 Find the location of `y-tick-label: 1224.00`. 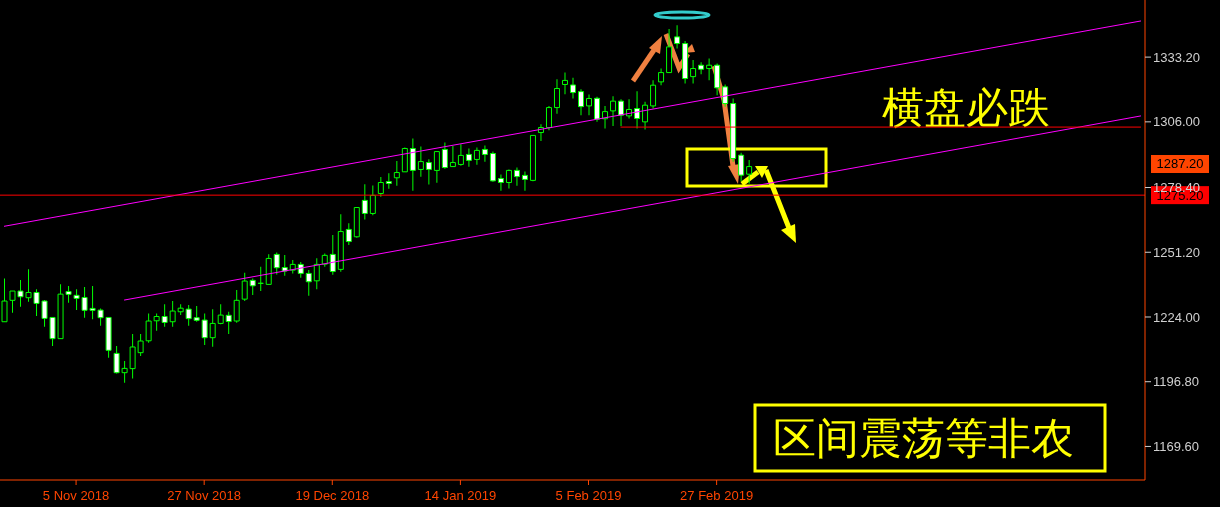

y-tick-label: 1224.00 is located at coordinates (1176, 317).